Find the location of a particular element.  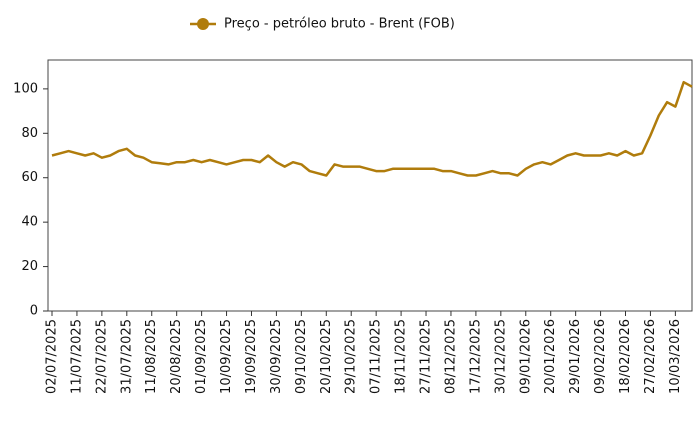

y-tick-label: 40 is located at coordinates (29, 222).